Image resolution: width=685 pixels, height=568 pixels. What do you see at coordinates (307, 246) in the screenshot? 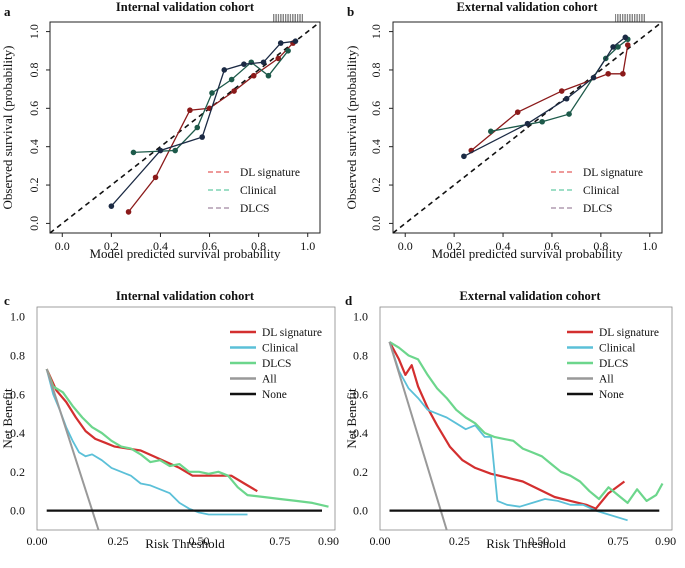
I see `x-tick-label: 1.0` at bounding box center [307, 246].